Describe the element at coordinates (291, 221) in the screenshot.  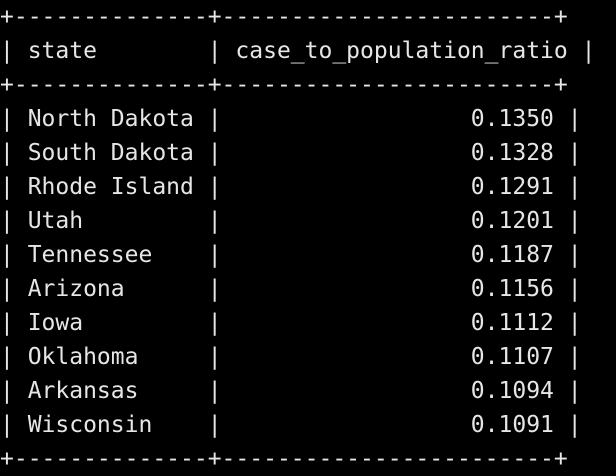
I see `table-row: | Utah | 0.1201 |` at that location.